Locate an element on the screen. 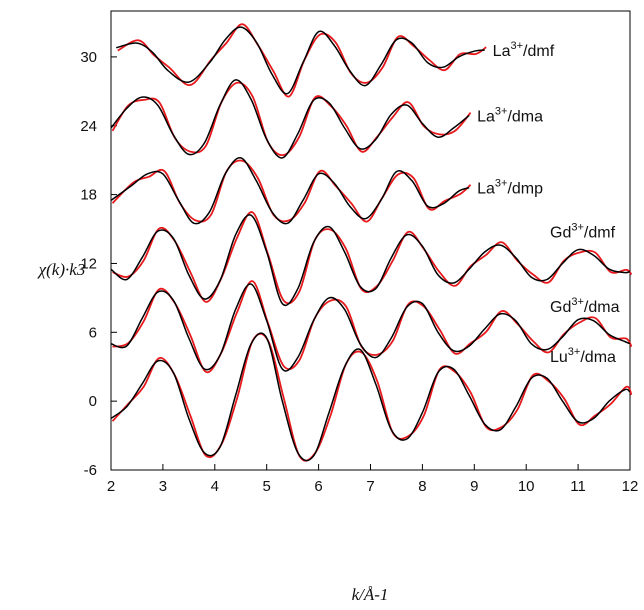 The width and height of the screenshot is (644, 610). x-tick-label: 2 is located at coordinates (111, 486).